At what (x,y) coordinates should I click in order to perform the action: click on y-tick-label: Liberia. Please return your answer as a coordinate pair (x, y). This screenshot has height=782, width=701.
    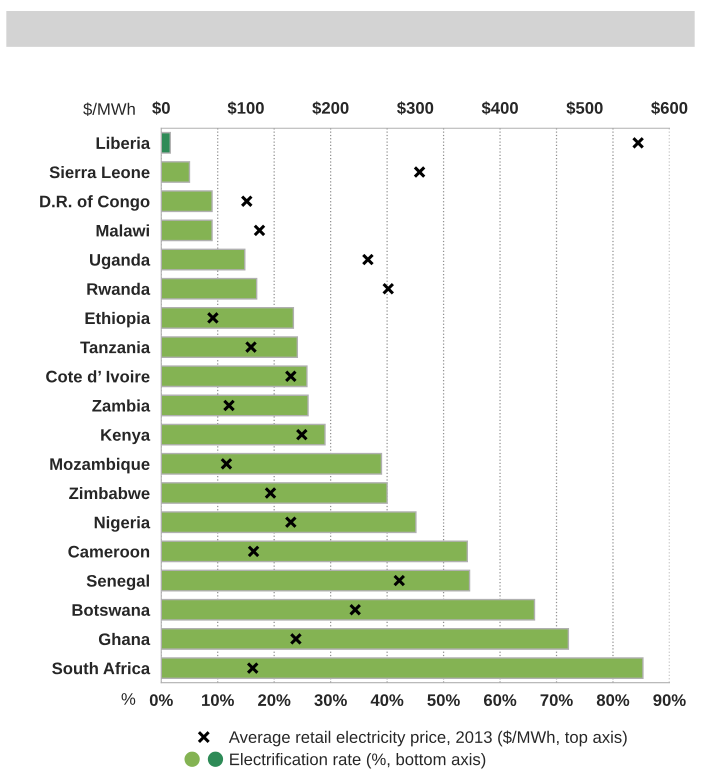
    Looking at the image, I should click on (123, 143).